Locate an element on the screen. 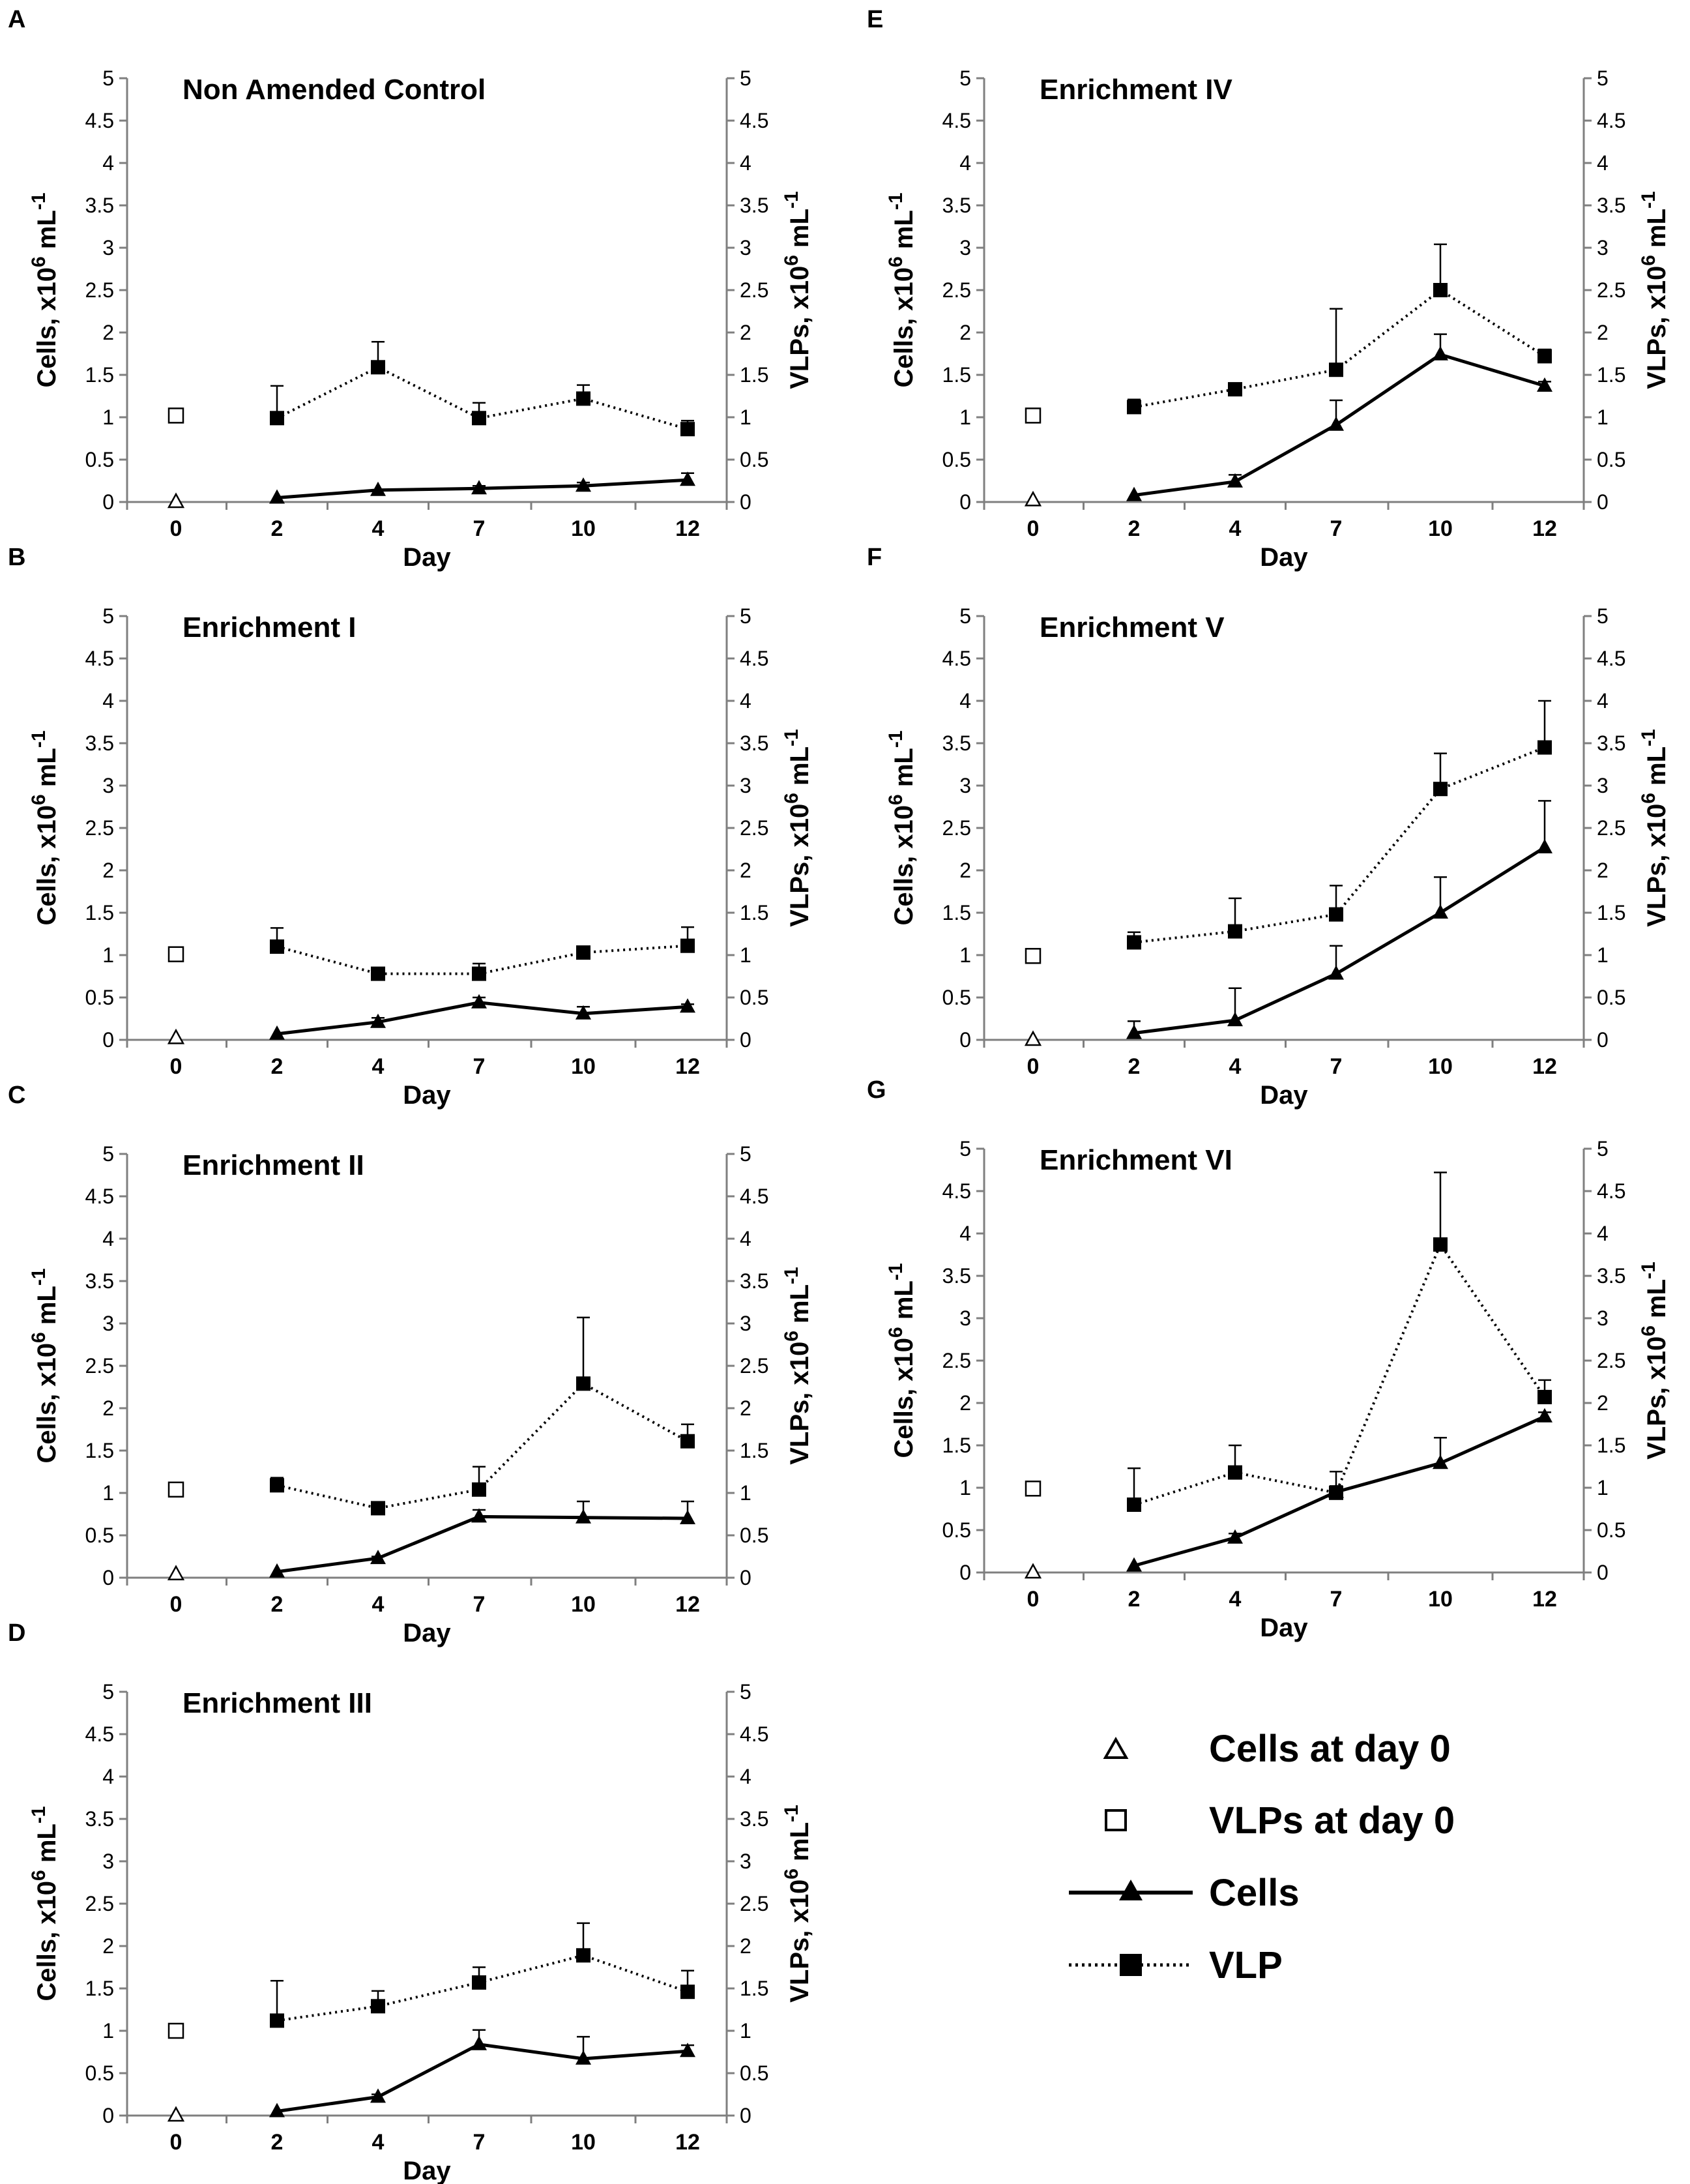 The image size is (1690, 2184). x-tick-label: 2 is located at coordinates (277, 2142).